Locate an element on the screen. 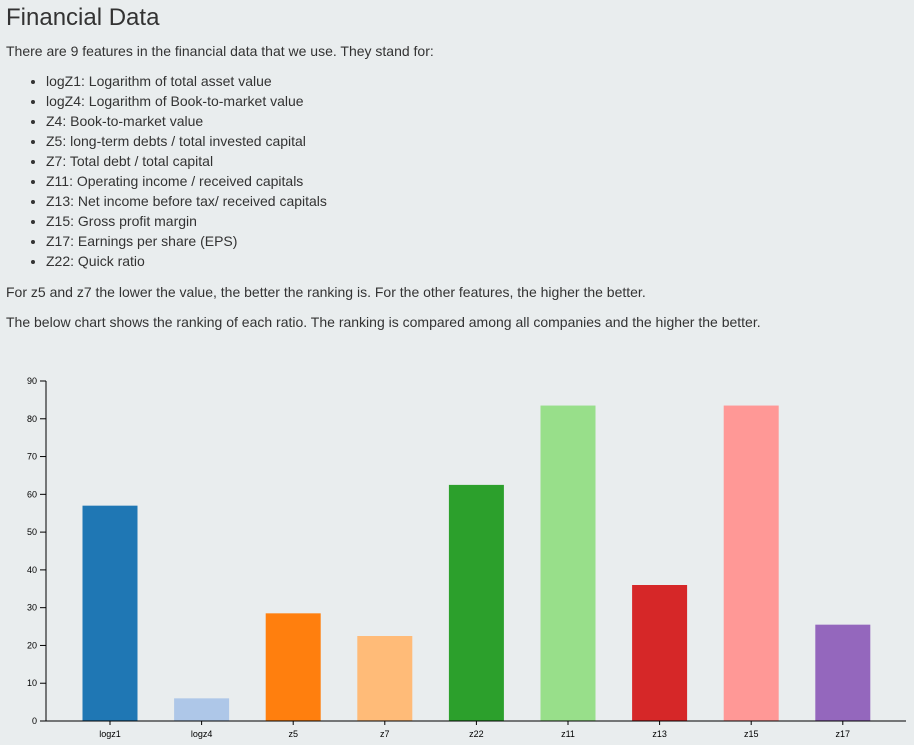 The width and height of the screenshot is (914, 745). y-tick-label: 10 is located at coordinates (32, 683).